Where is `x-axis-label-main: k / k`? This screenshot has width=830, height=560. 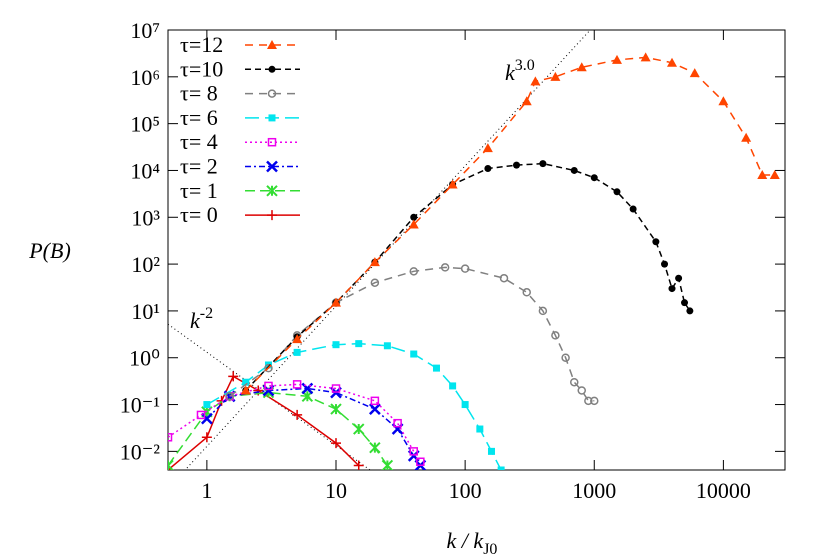
x-axis-label-main: k / k is located at coordinates (466, 540).